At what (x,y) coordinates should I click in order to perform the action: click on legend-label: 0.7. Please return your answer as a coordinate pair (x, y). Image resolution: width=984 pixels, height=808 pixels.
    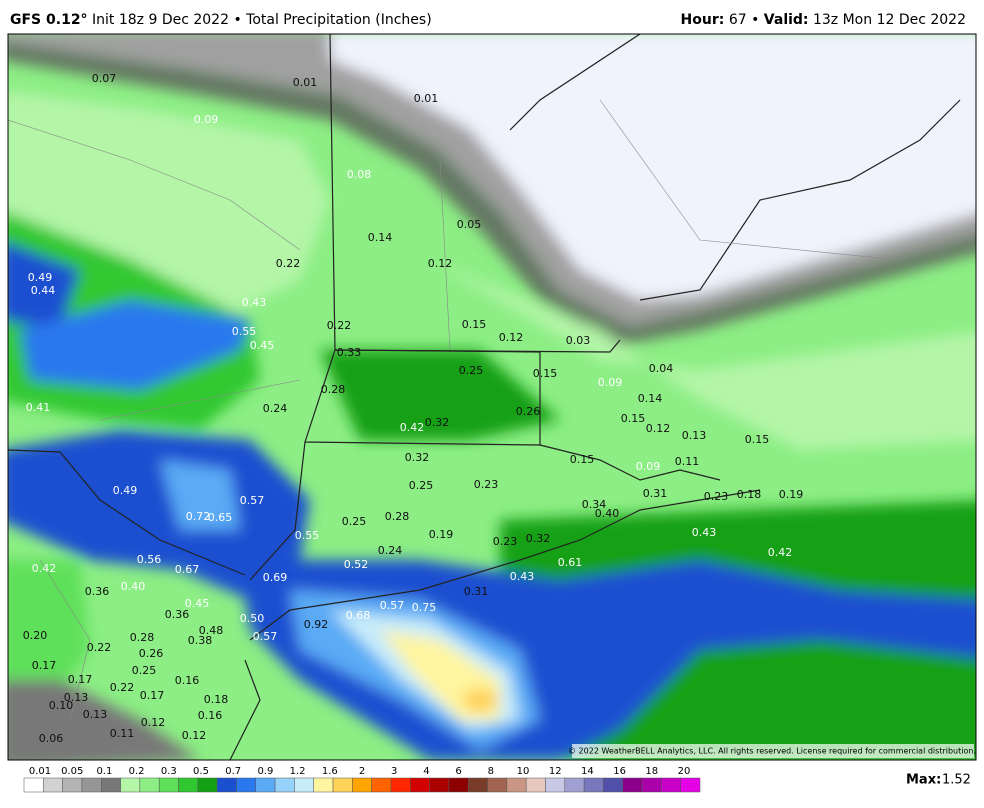
    Looking at the image, I should click on (233, 771).